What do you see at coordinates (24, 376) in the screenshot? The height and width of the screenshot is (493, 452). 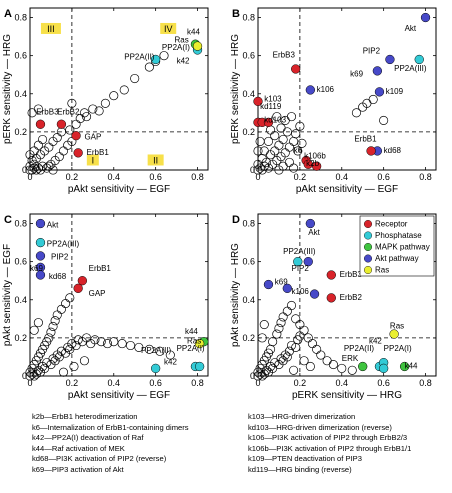 I see `y-tick-label: 0` at bounding box center [24, 376].